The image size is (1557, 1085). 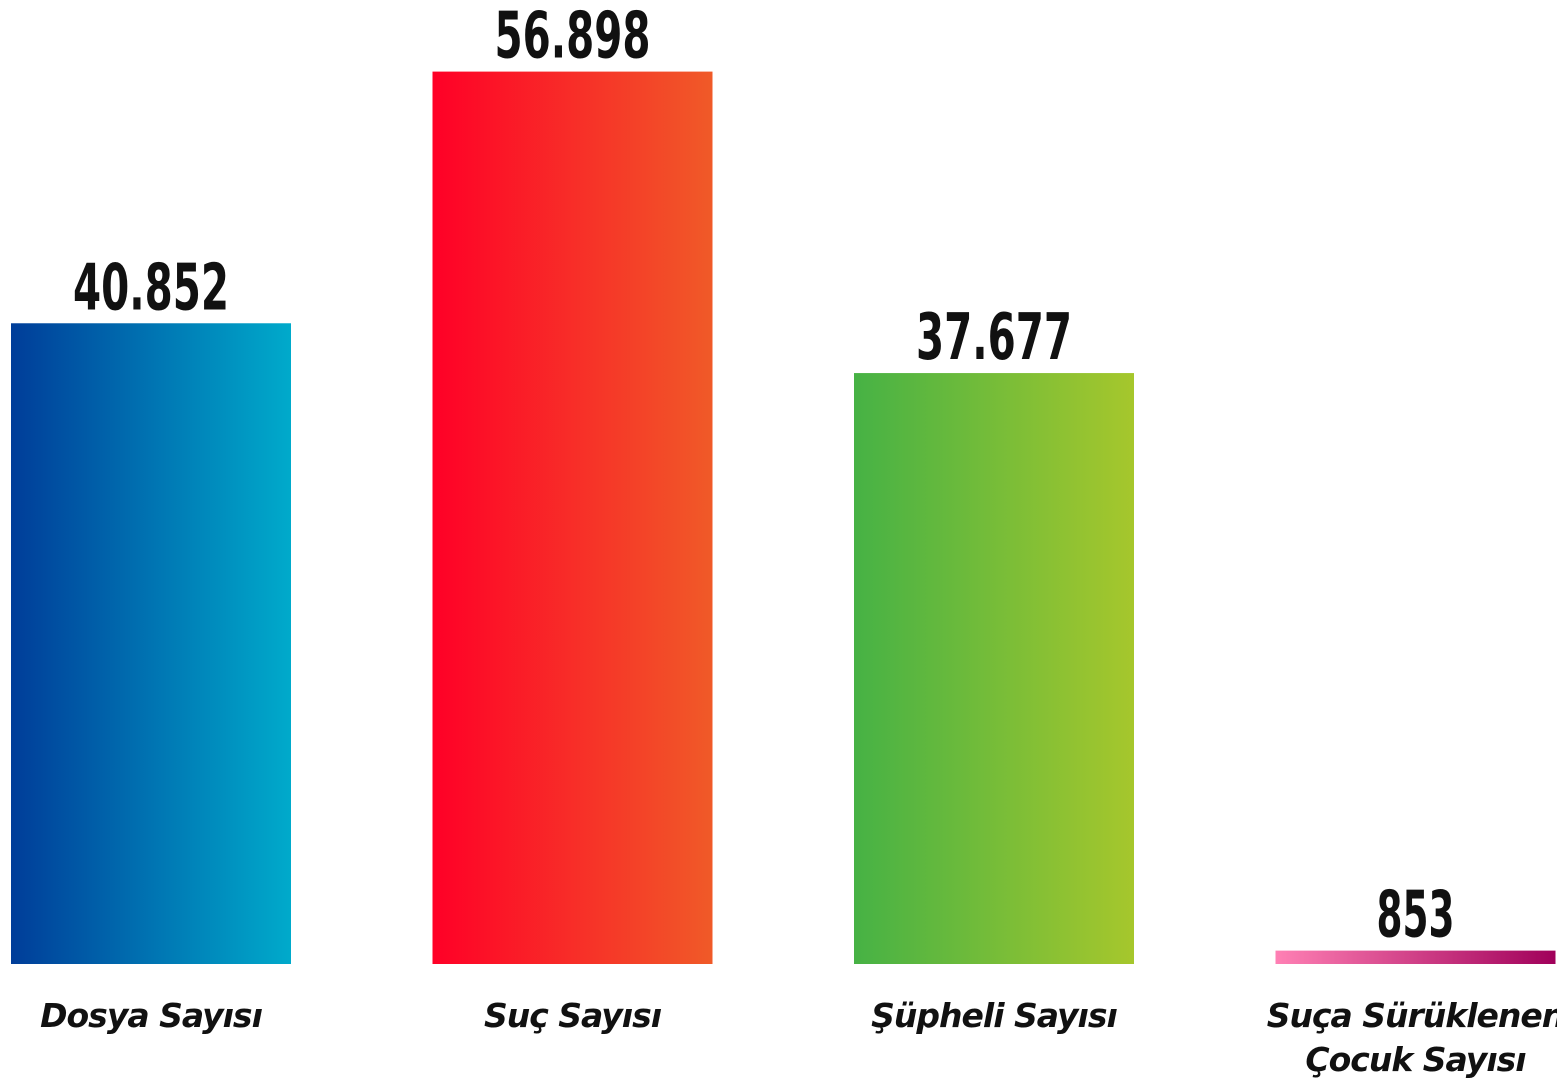 What do you see at coordinates (573, 37) in the screenshot?
I see `value-label: 56.898` at bounding box center [573, 37].